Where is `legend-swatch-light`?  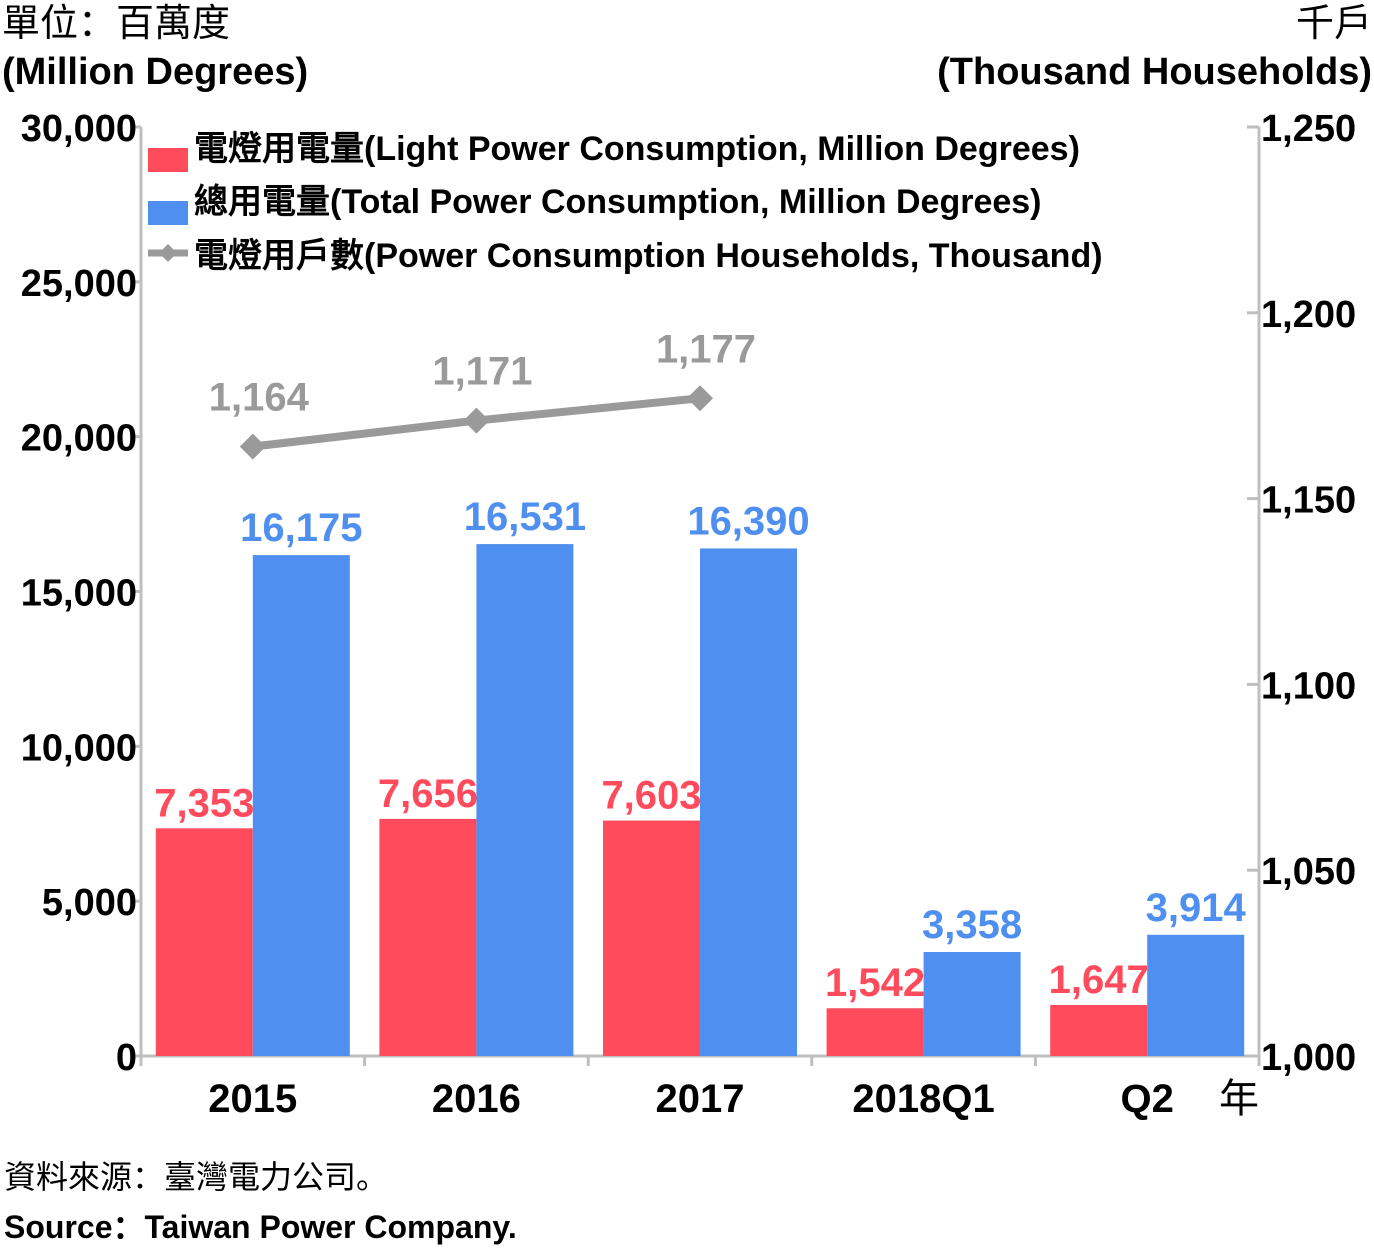 legend-swatch-light is located at coordinates (168, 160).